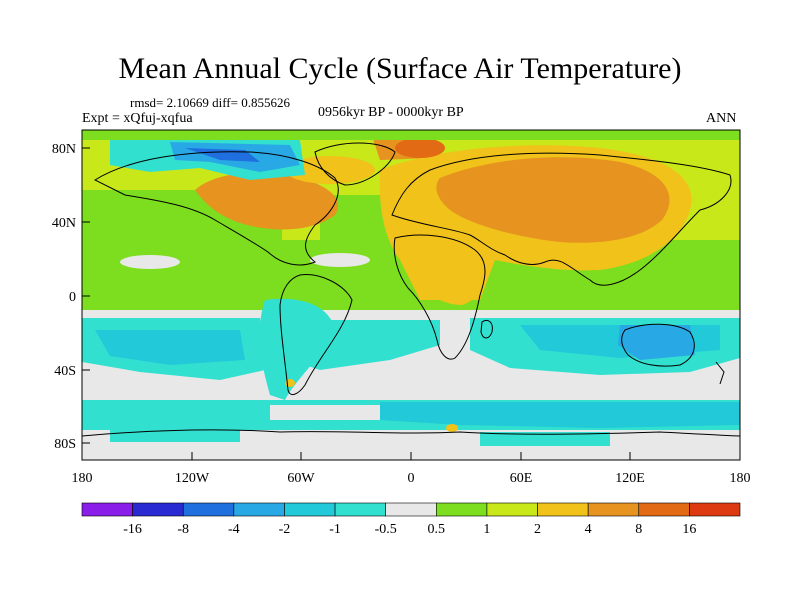  I want to click on colorbar-label: -4, so click(234, 529).